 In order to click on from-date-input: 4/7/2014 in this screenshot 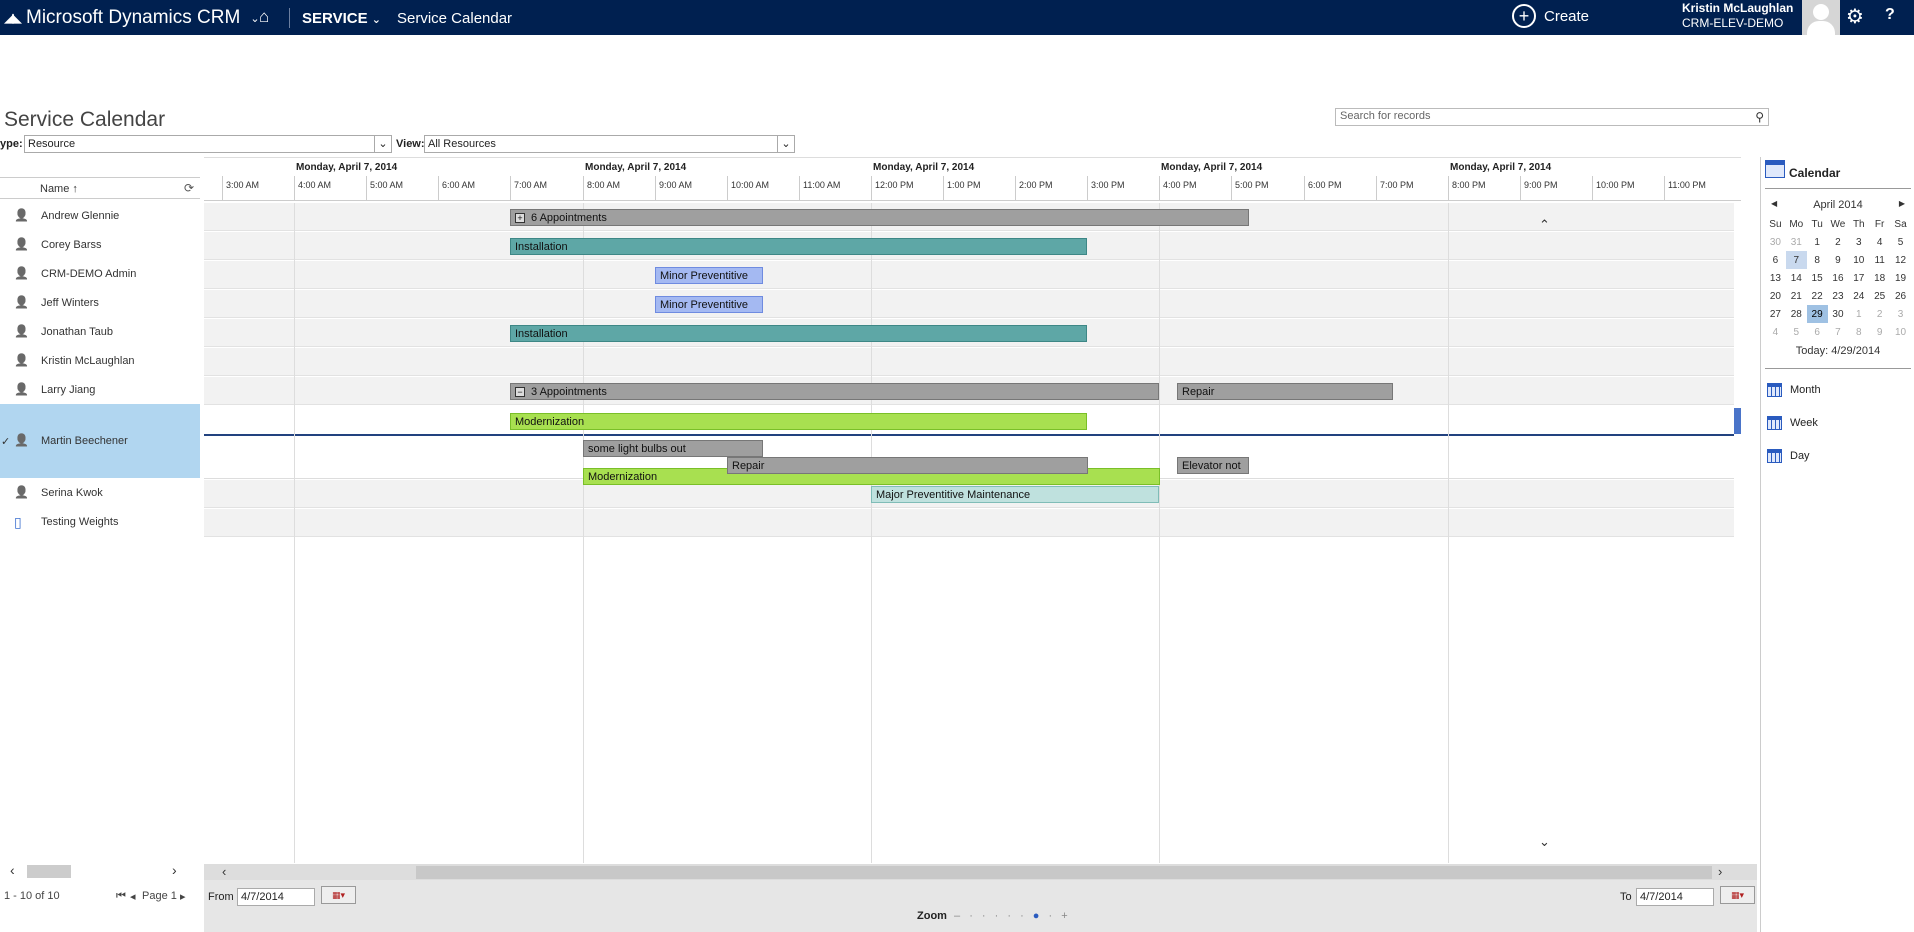, I will do `click(276, 897)`.